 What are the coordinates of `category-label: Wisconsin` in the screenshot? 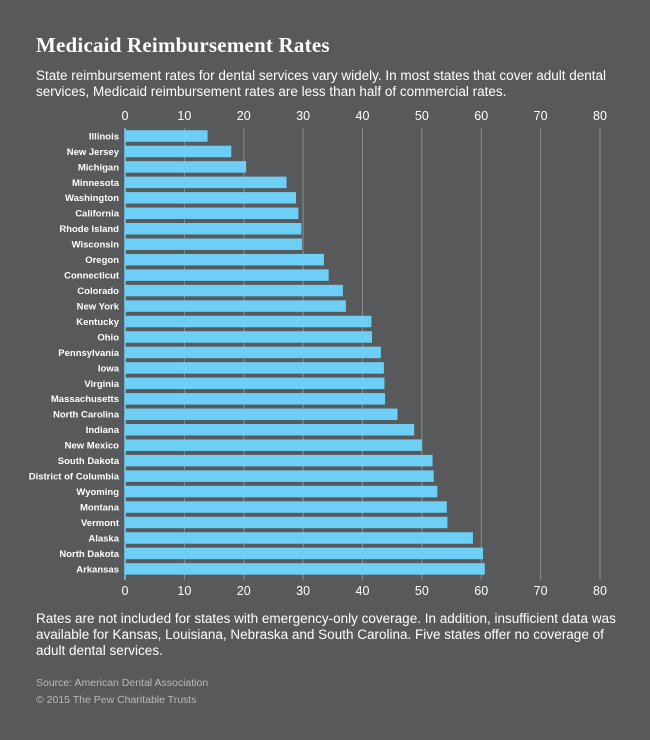 It's located at (96, 245).